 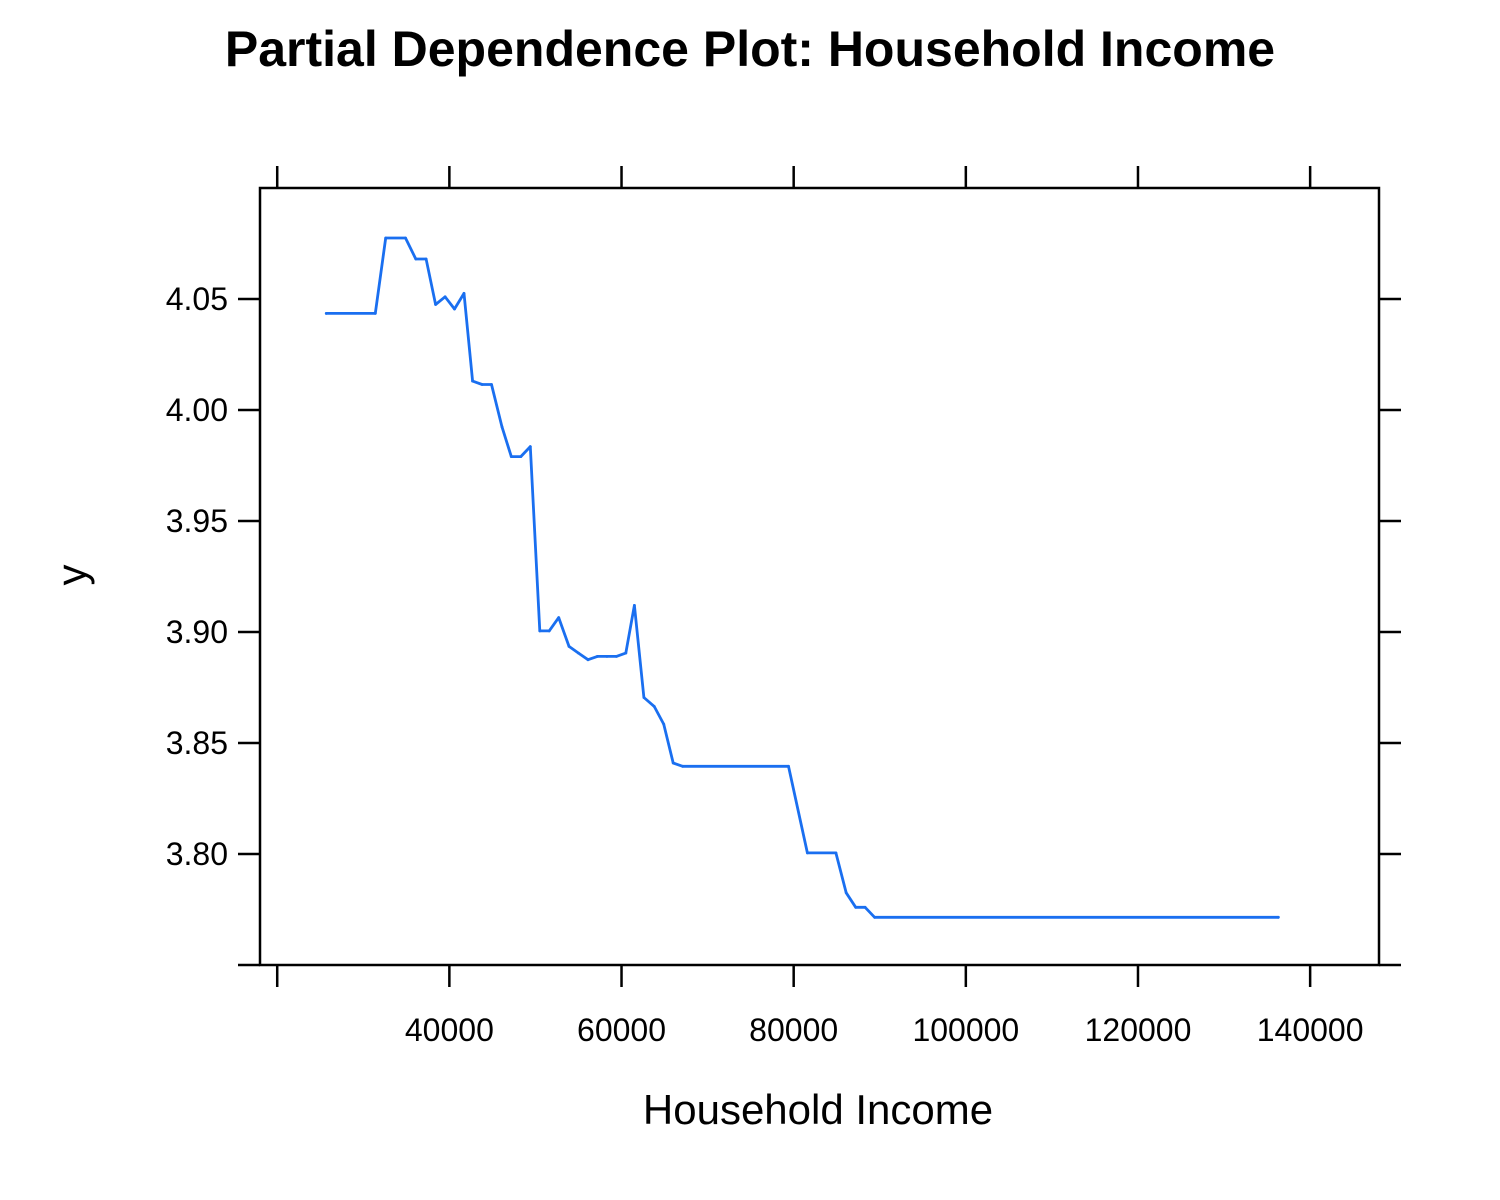 I want to click on y-tick-label: 3.90, so click(x=197, y=632).